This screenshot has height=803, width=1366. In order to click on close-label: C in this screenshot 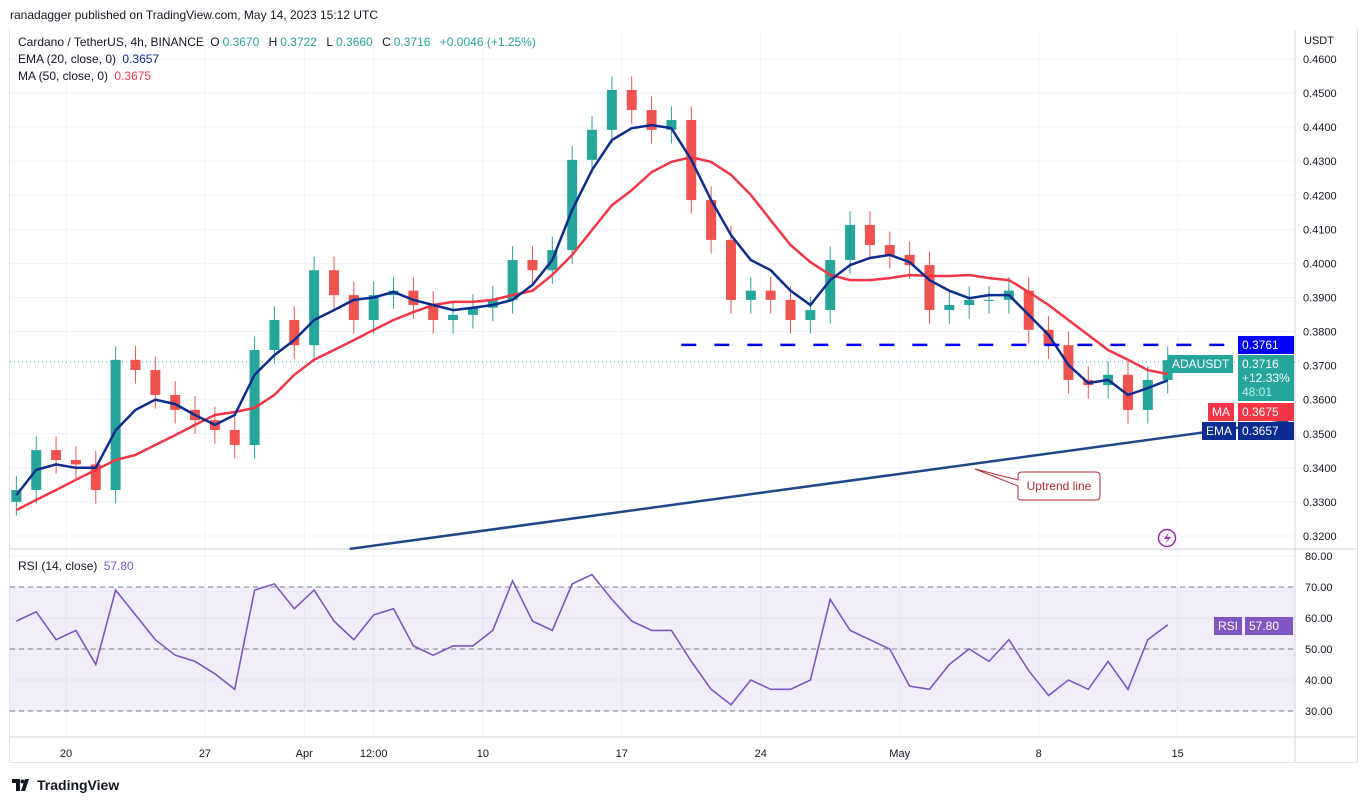, I will do `click(386, 42)`.